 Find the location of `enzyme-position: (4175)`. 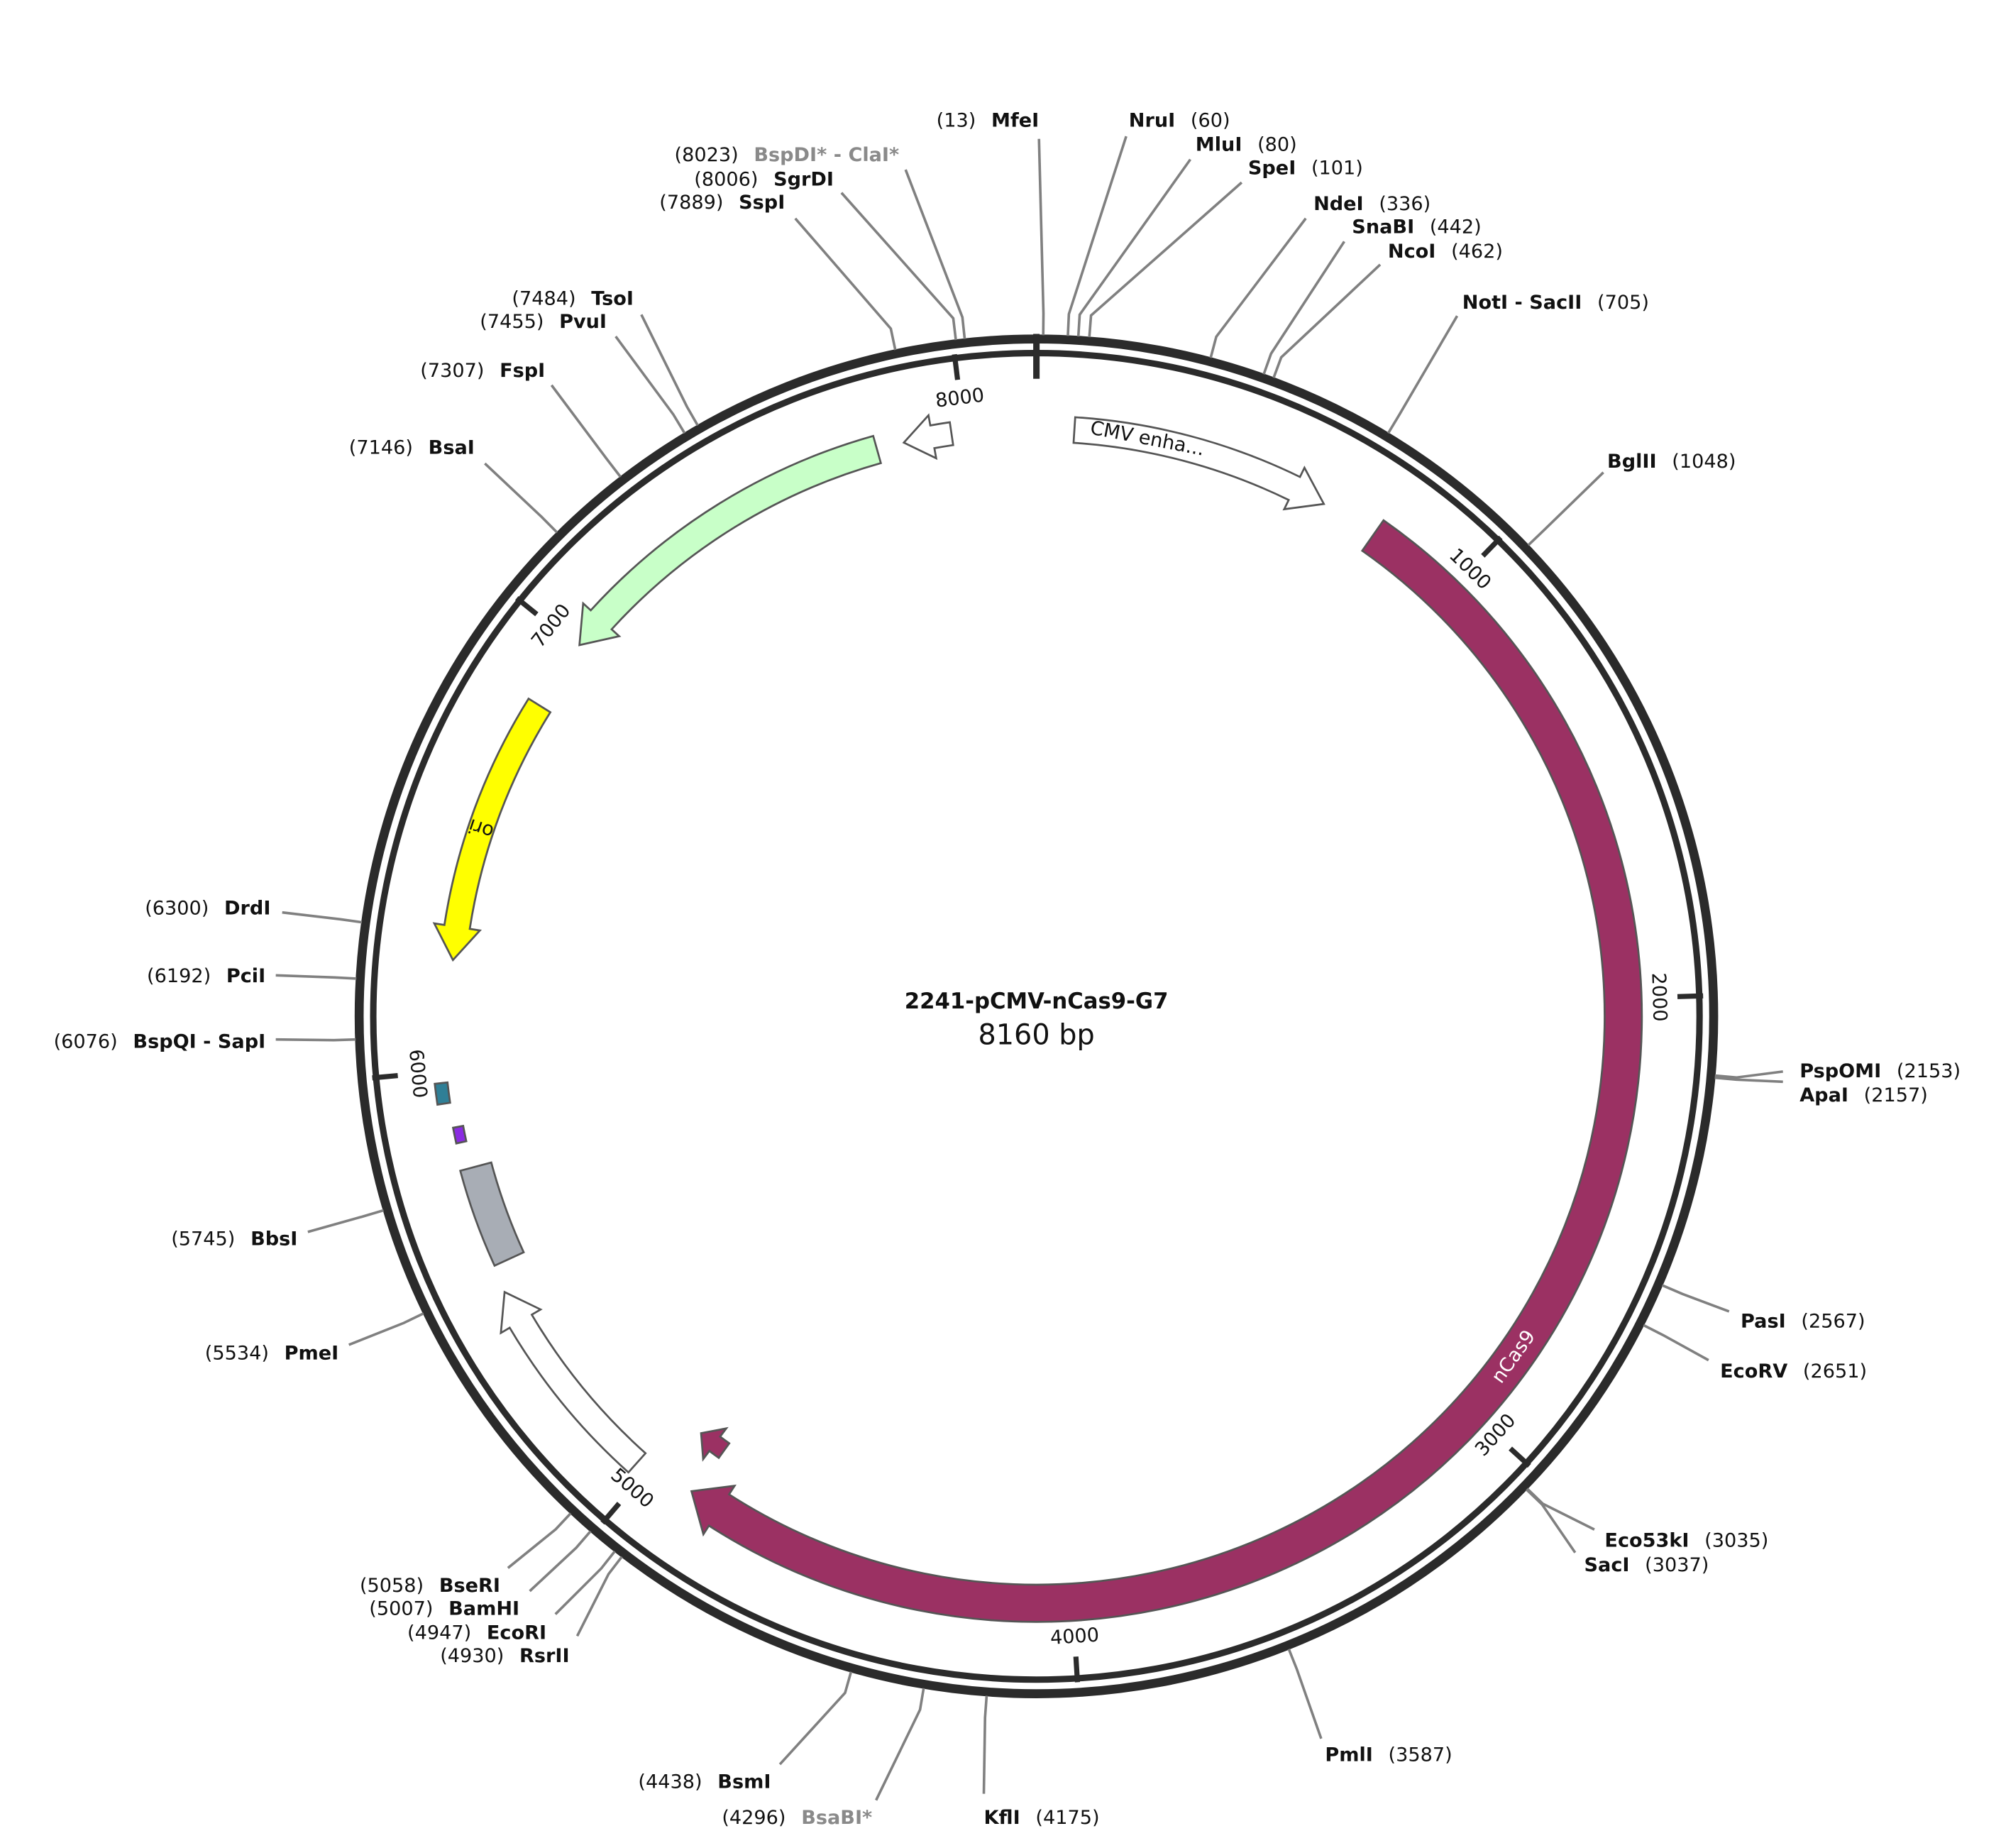

enzyme-position: (4175) is located at coordinates (1067, 1817).